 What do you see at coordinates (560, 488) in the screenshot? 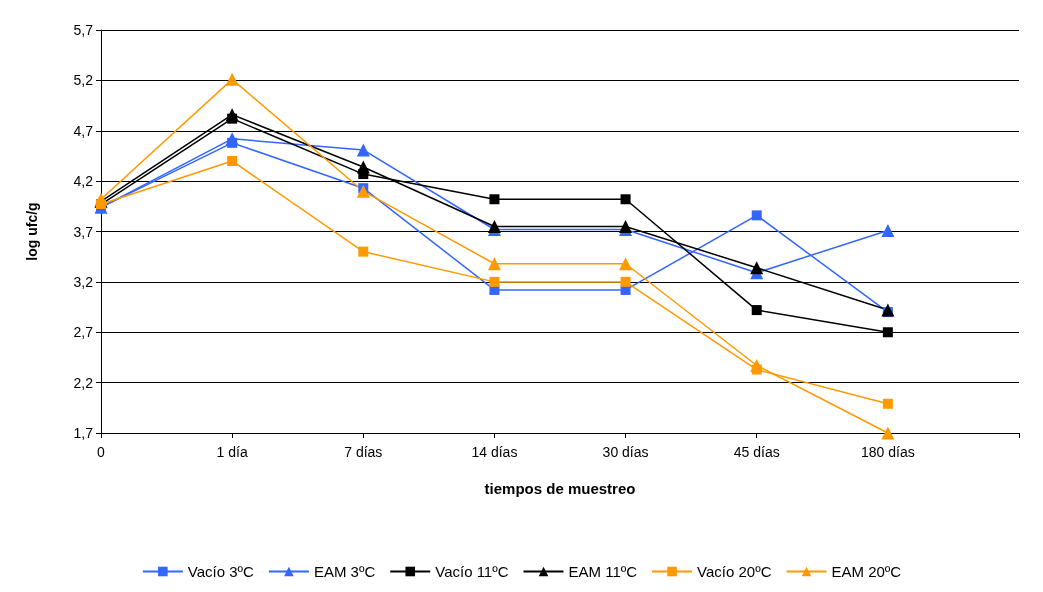
I see `x-axis-title: tiempos de muestreo` at bounding box center [560, 488].